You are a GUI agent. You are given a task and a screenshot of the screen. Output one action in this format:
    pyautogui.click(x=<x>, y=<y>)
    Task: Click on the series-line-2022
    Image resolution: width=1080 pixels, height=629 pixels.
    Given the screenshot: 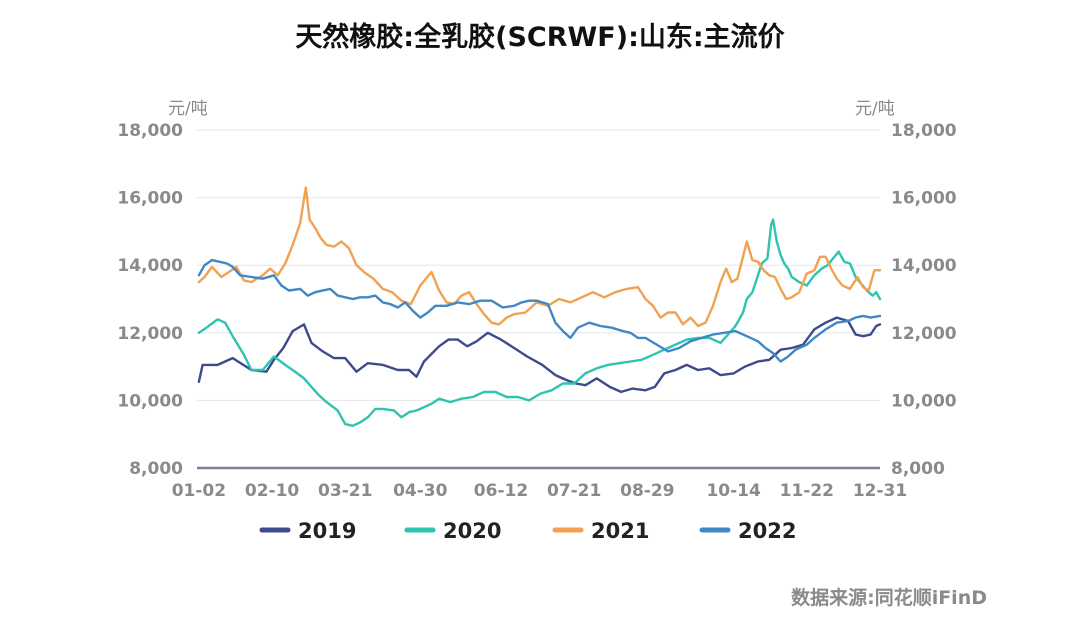 What is the action you would take?
    pyautogui.click(x=539, y=310)
    